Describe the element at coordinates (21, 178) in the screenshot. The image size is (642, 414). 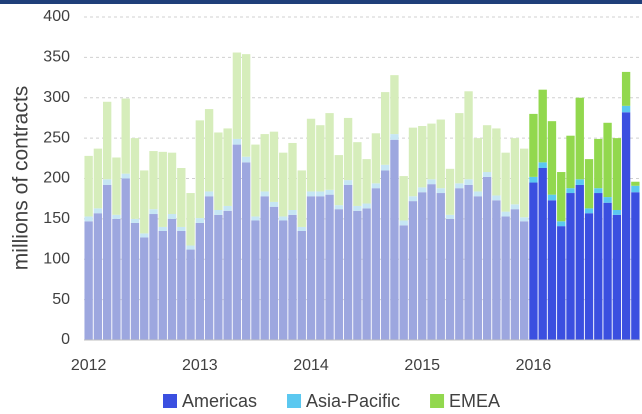
I see `y-axis-label: millions of contracts` at that location.